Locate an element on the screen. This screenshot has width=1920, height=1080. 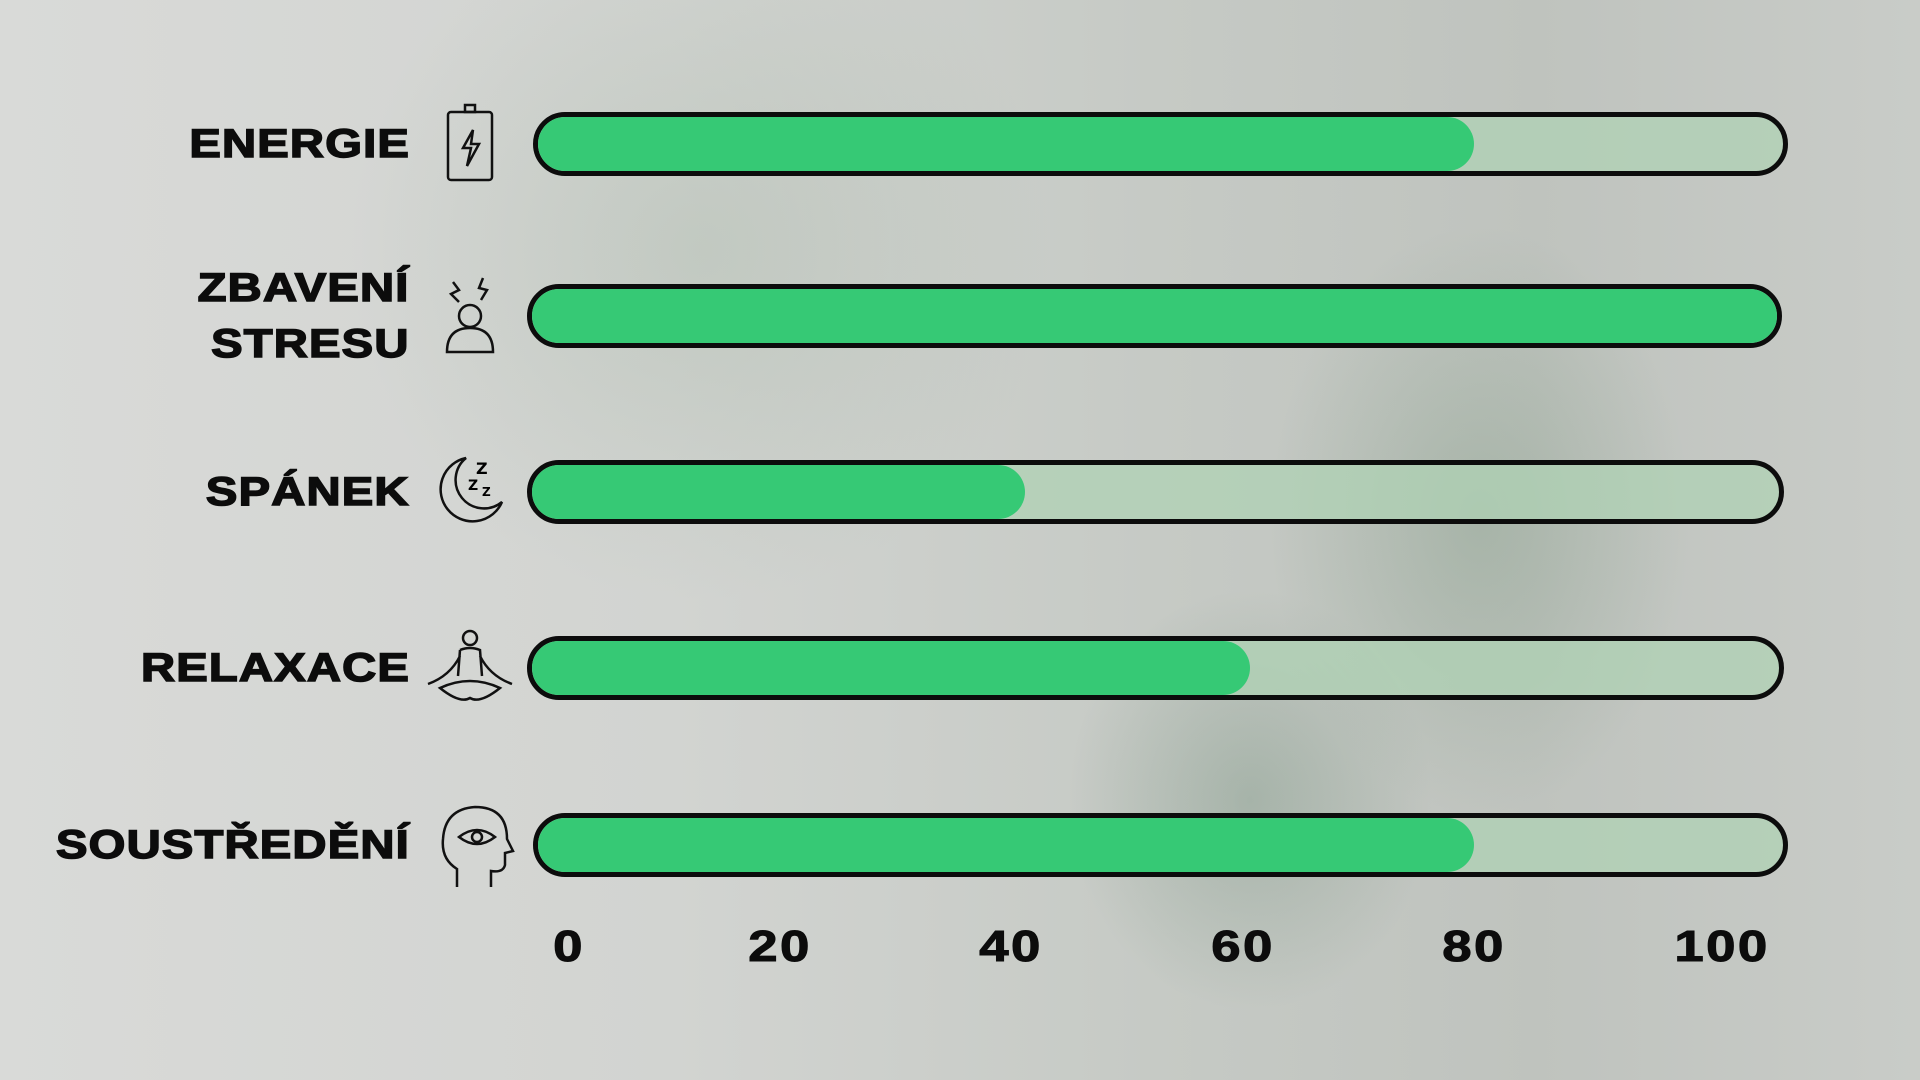
x-tick-label: 0 is located at coordinates (568, 947).